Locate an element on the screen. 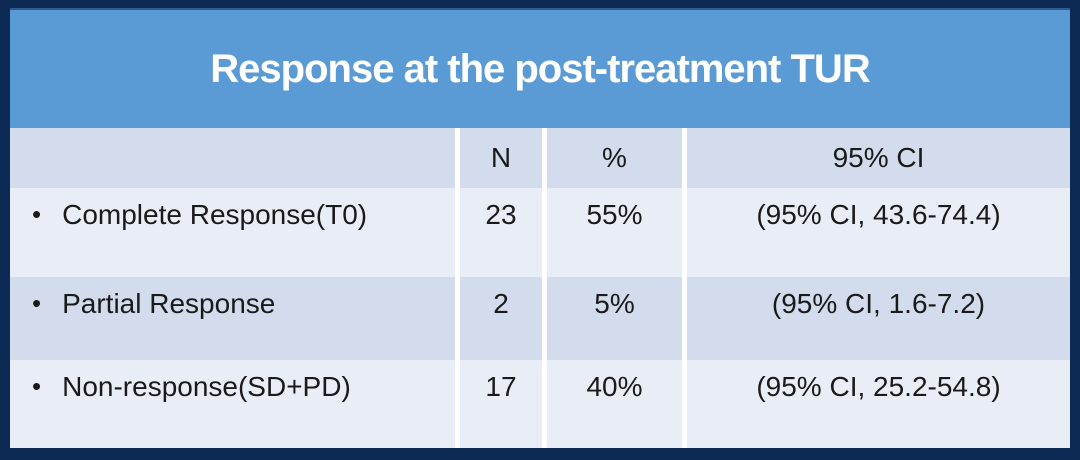  page-title: Response at the post-treatment TUR is located at coordinates (540, 68).